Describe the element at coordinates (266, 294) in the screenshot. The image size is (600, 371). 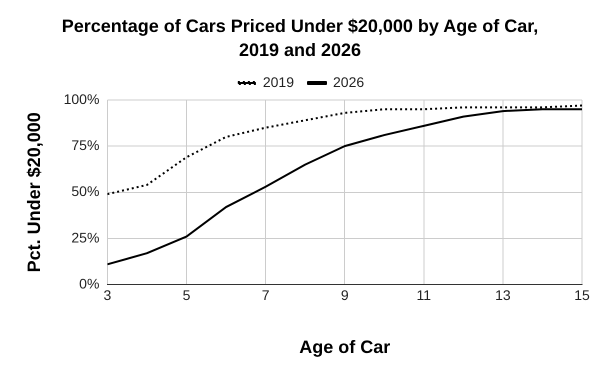
I see `x-tick-label: 7` at that location.